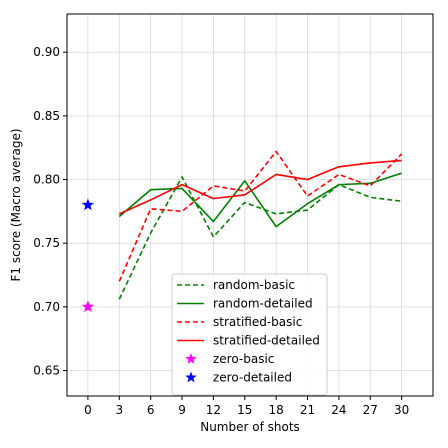 The height and width of the screenshot is (448, 448). What do you see at coordinates (88, 306) in the screenshot?
I see `zero-basic-marker` at bounding box center [88, 306].